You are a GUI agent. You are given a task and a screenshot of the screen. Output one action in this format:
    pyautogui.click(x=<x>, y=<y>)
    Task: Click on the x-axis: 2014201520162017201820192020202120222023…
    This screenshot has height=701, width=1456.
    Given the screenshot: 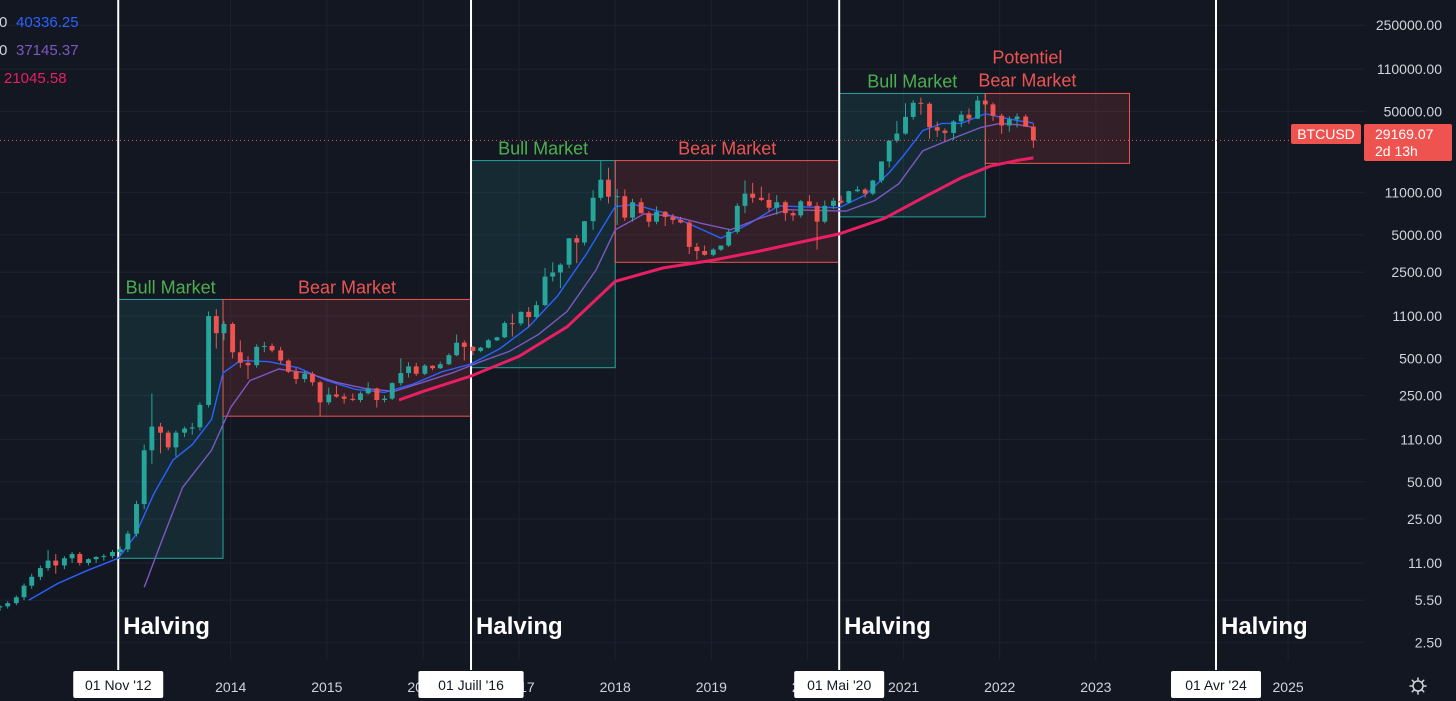 What is the action you would take?
    pyautogui.click(x=688, y=684)
    